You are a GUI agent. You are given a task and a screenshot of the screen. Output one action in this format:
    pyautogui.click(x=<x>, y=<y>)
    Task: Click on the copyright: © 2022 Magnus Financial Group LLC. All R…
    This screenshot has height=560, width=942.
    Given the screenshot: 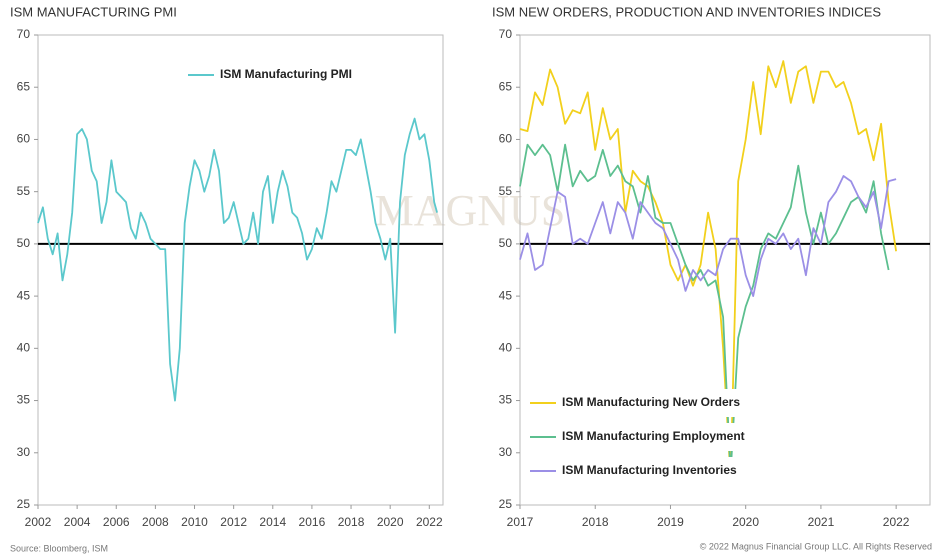 What is the action you would take?
    pyautogui.click(x=816, y=546)
    